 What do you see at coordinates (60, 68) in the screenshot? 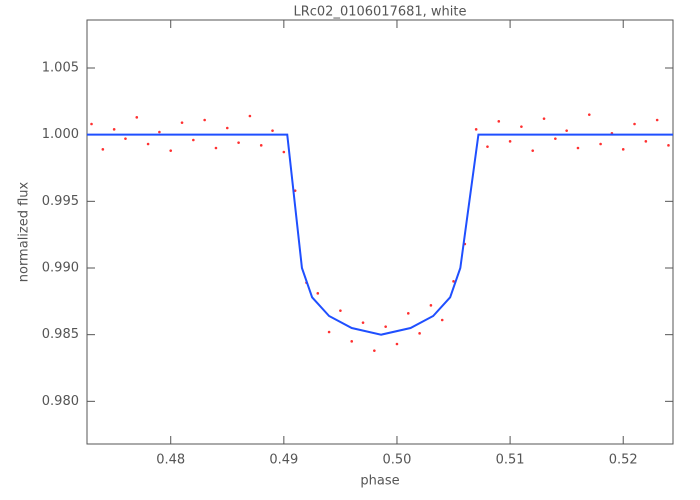
I see `y-tick-label: 1.005` at bounding box center [60, 68].